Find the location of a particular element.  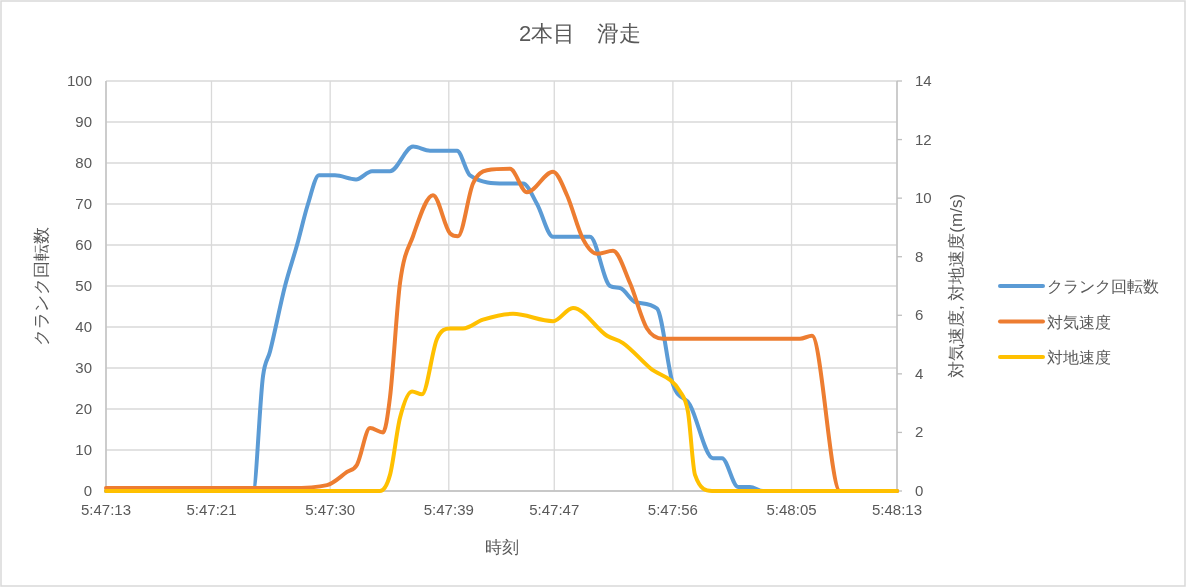

y2-tick-label: 8 is located at coordinates (919, 256).